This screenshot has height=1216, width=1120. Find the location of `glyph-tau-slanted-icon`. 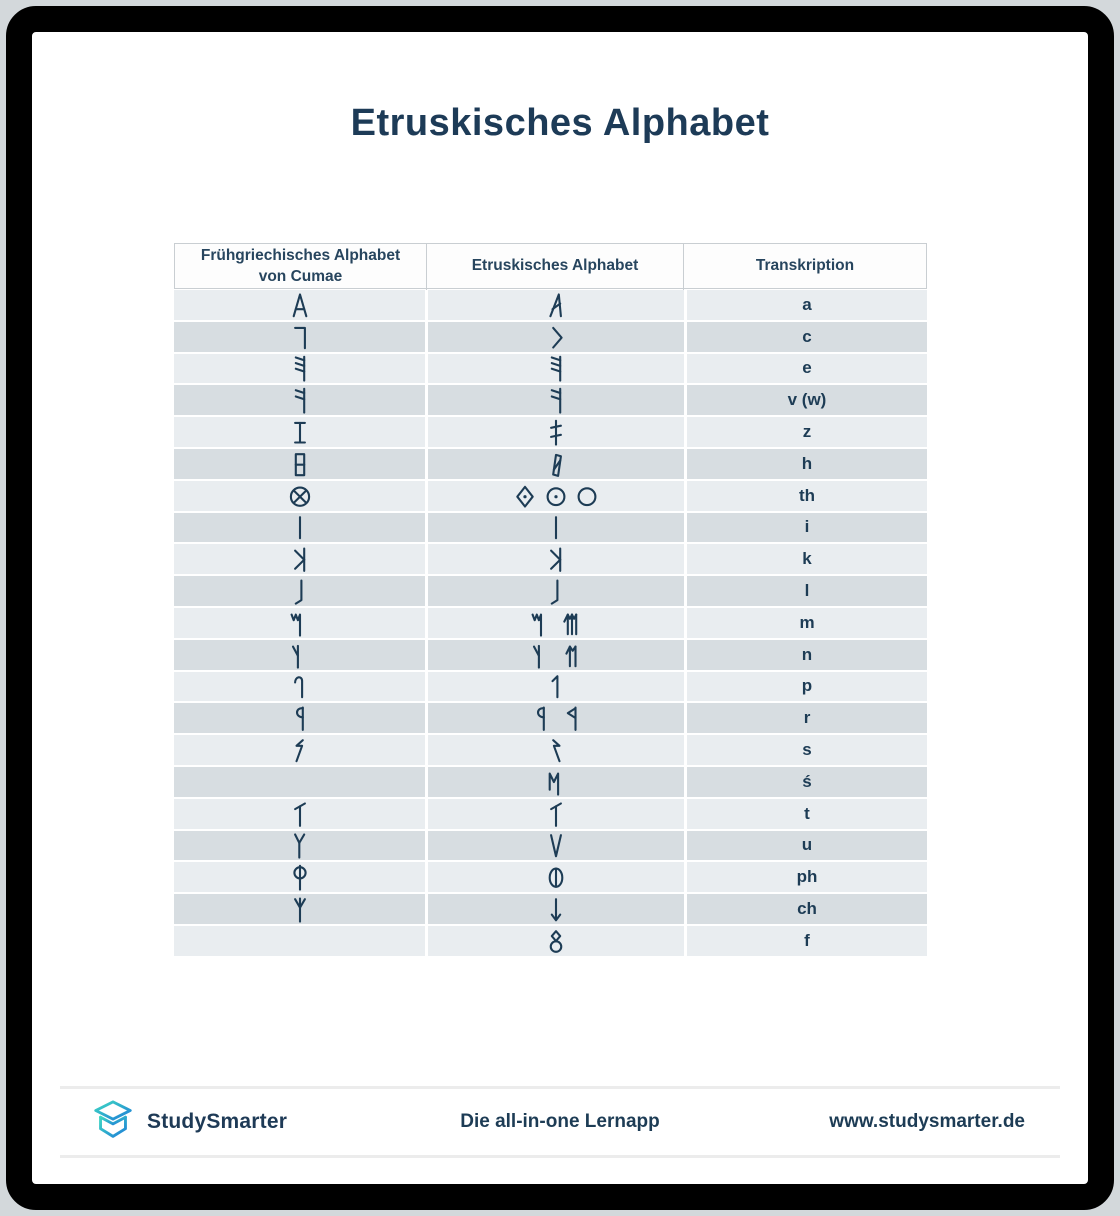

glyph-tau-slanted-icon is located at coordinates (299, 814).